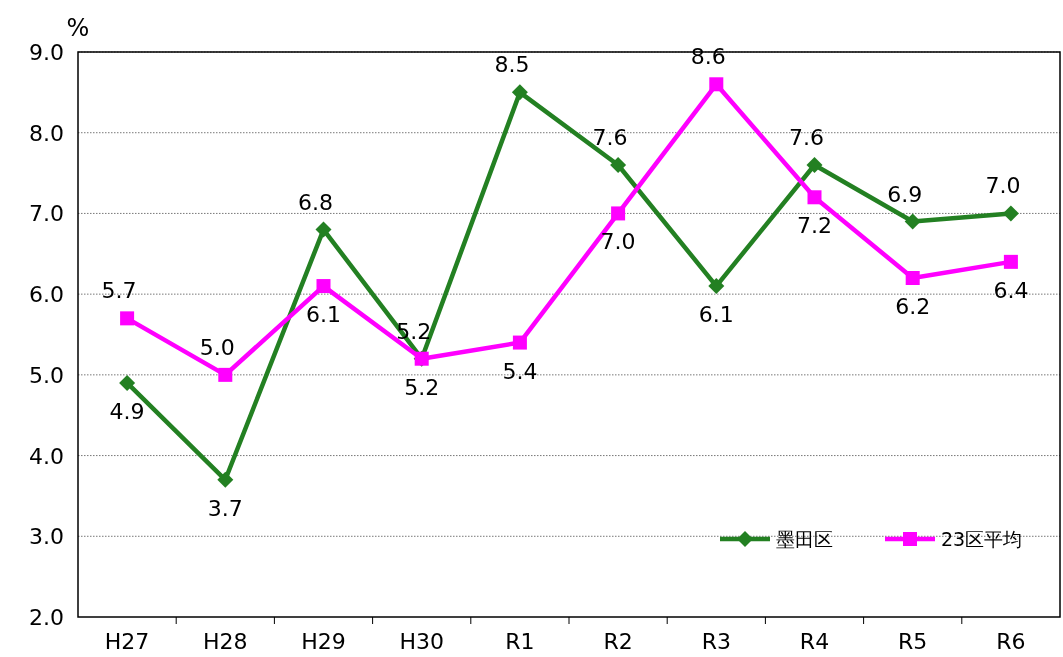 The height and width of the screenshot is (657, 1063). I want to click on y-tick-label: 5.0, so click(46, 375).